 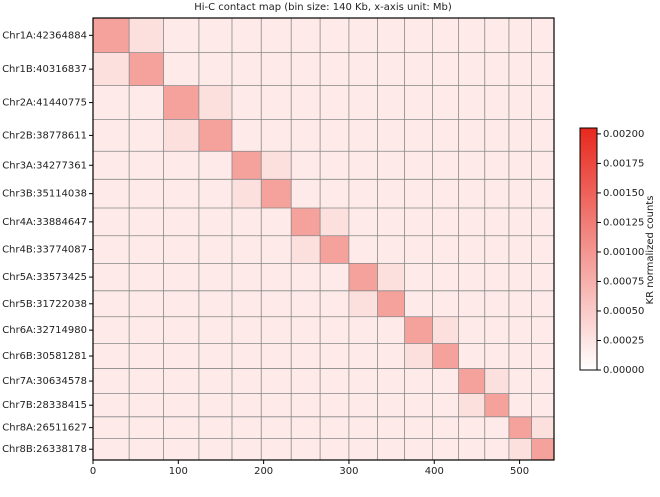 I want to click on y-tick-label: Chr8A:26511627, so click(x=44, y=428).